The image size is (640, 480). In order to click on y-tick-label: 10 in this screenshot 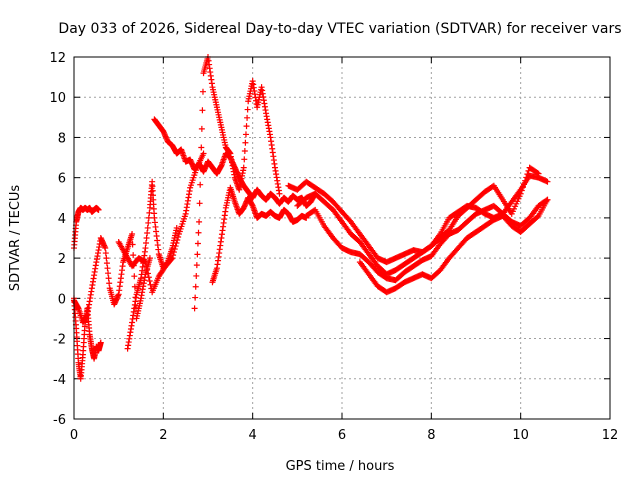, I will do `click(57, 98)`.